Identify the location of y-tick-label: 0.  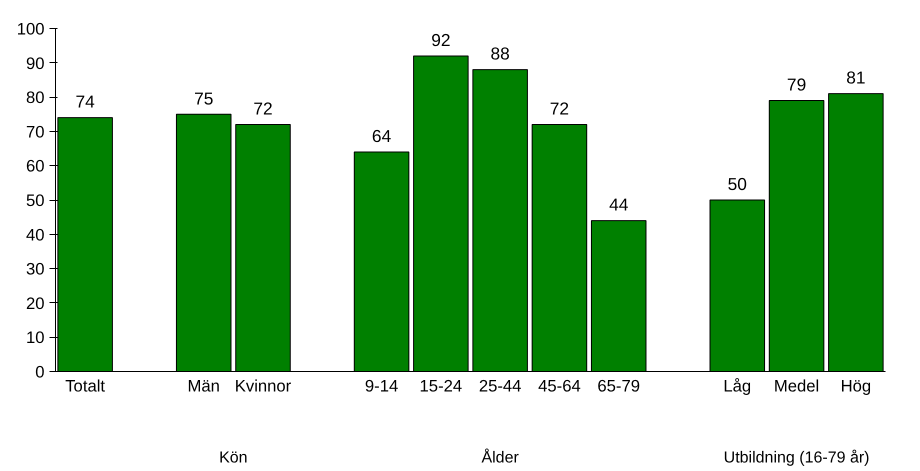
(39, 372).